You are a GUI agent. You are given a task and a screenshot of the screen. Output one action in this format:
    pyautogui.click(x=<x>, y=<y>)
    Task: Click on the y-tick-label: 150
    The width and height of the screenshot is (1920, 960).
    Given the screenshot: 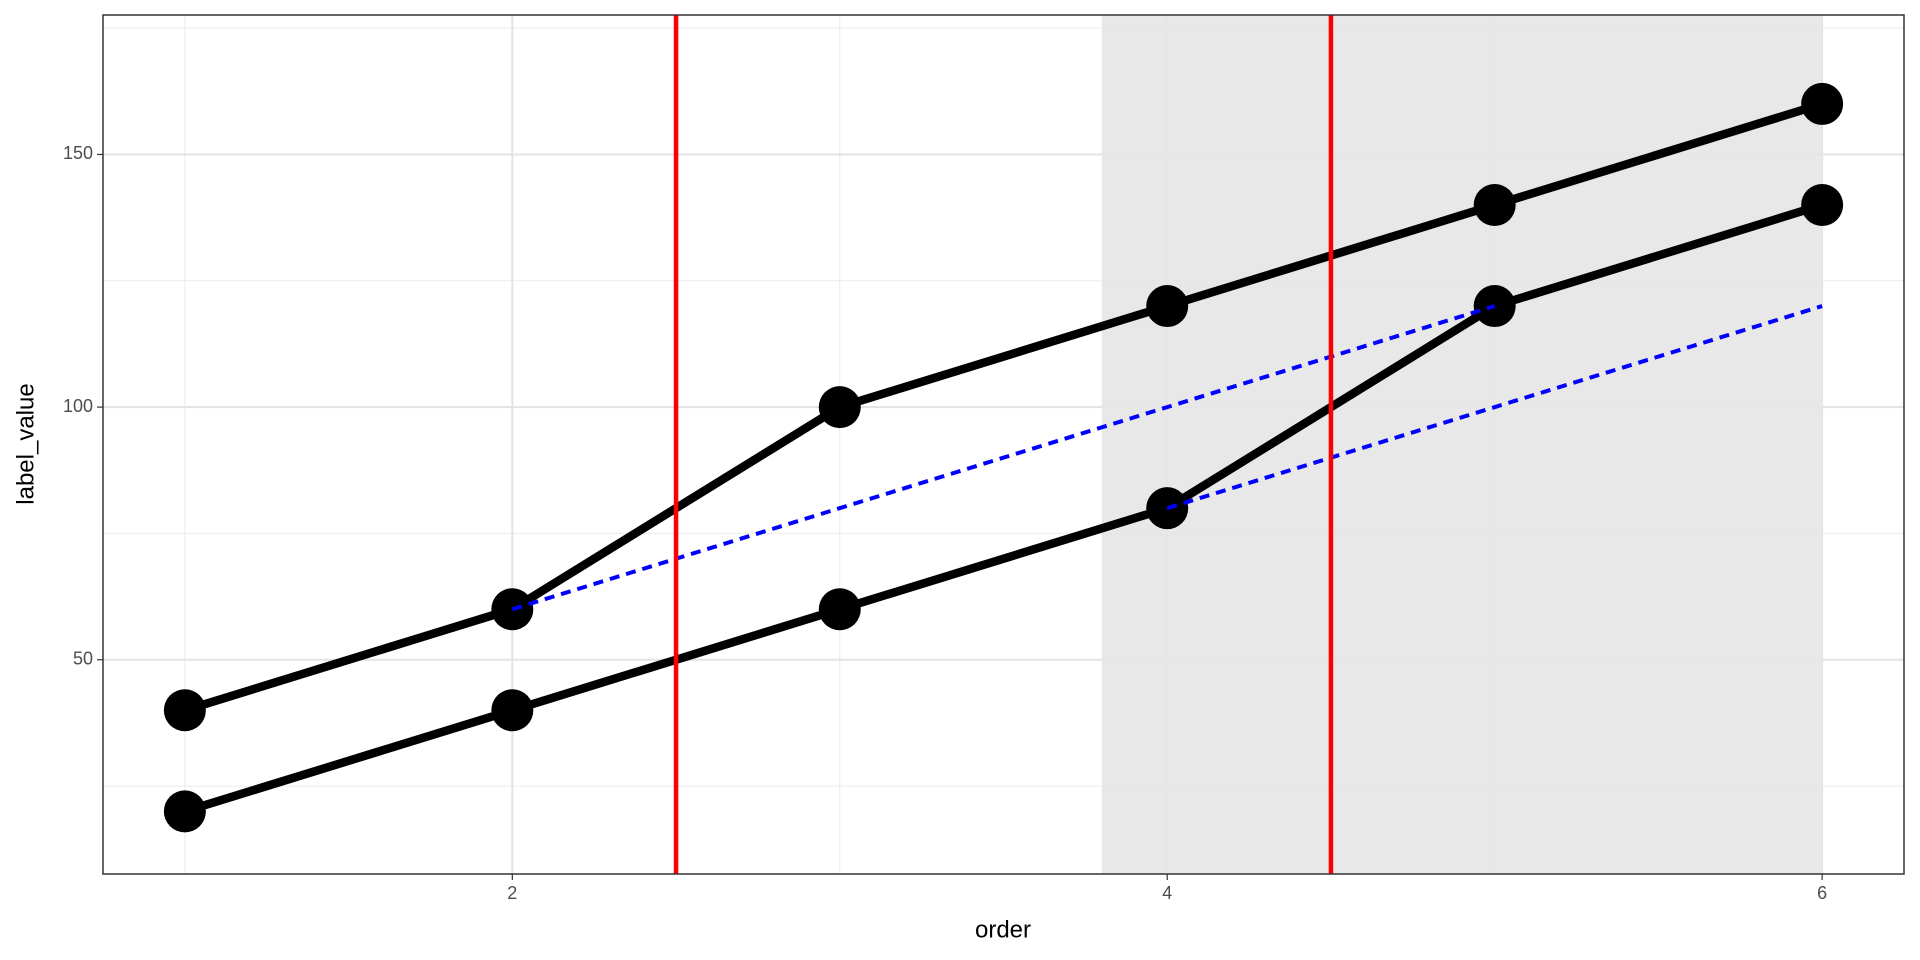 What is the action you would take?
    pyautogui.click(x=78, y=153)
    